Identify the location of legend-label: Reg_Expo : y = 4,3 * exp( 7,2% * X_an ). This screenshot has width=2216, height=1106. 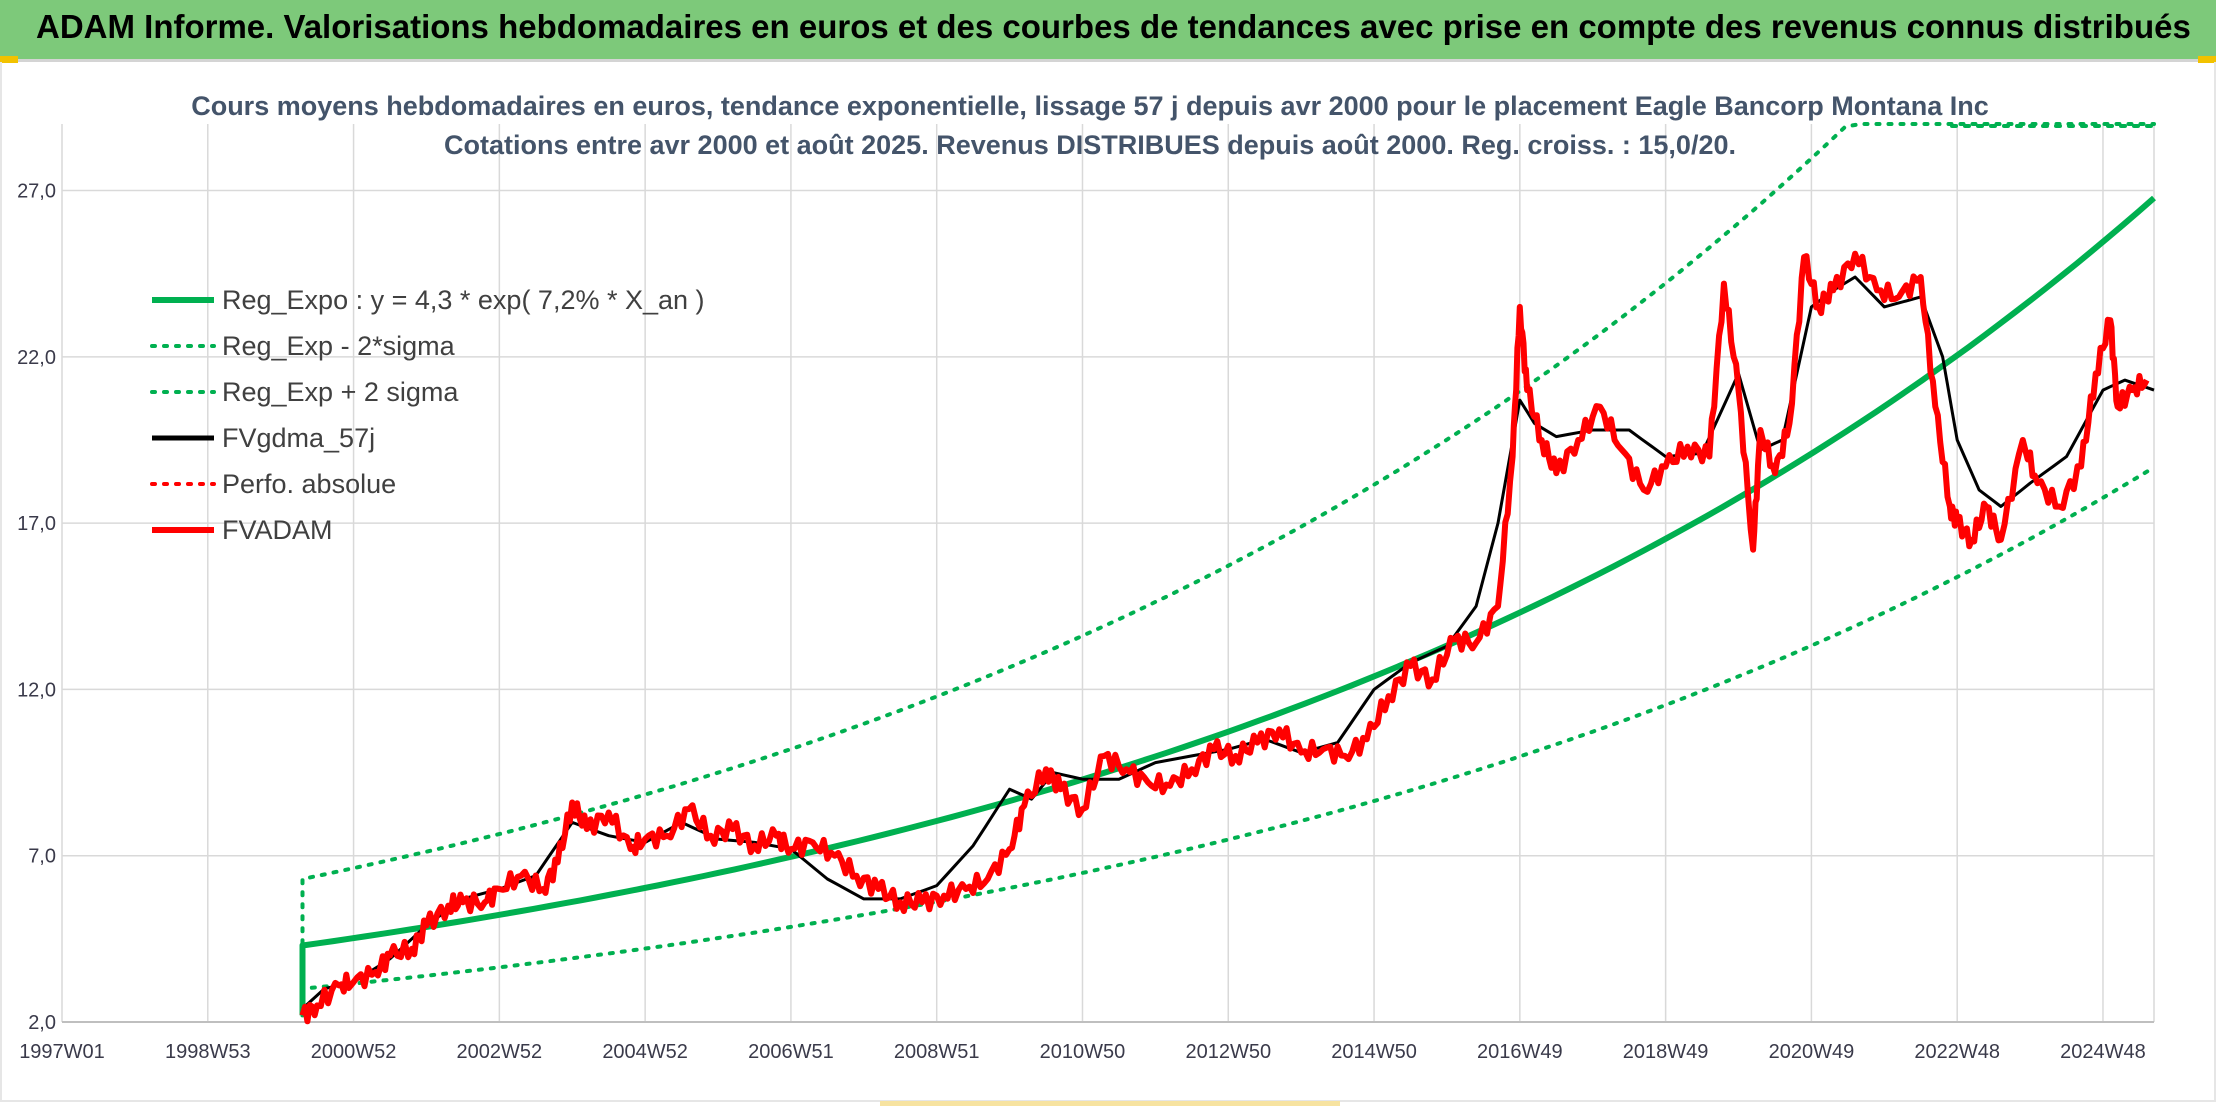
(463, 300).